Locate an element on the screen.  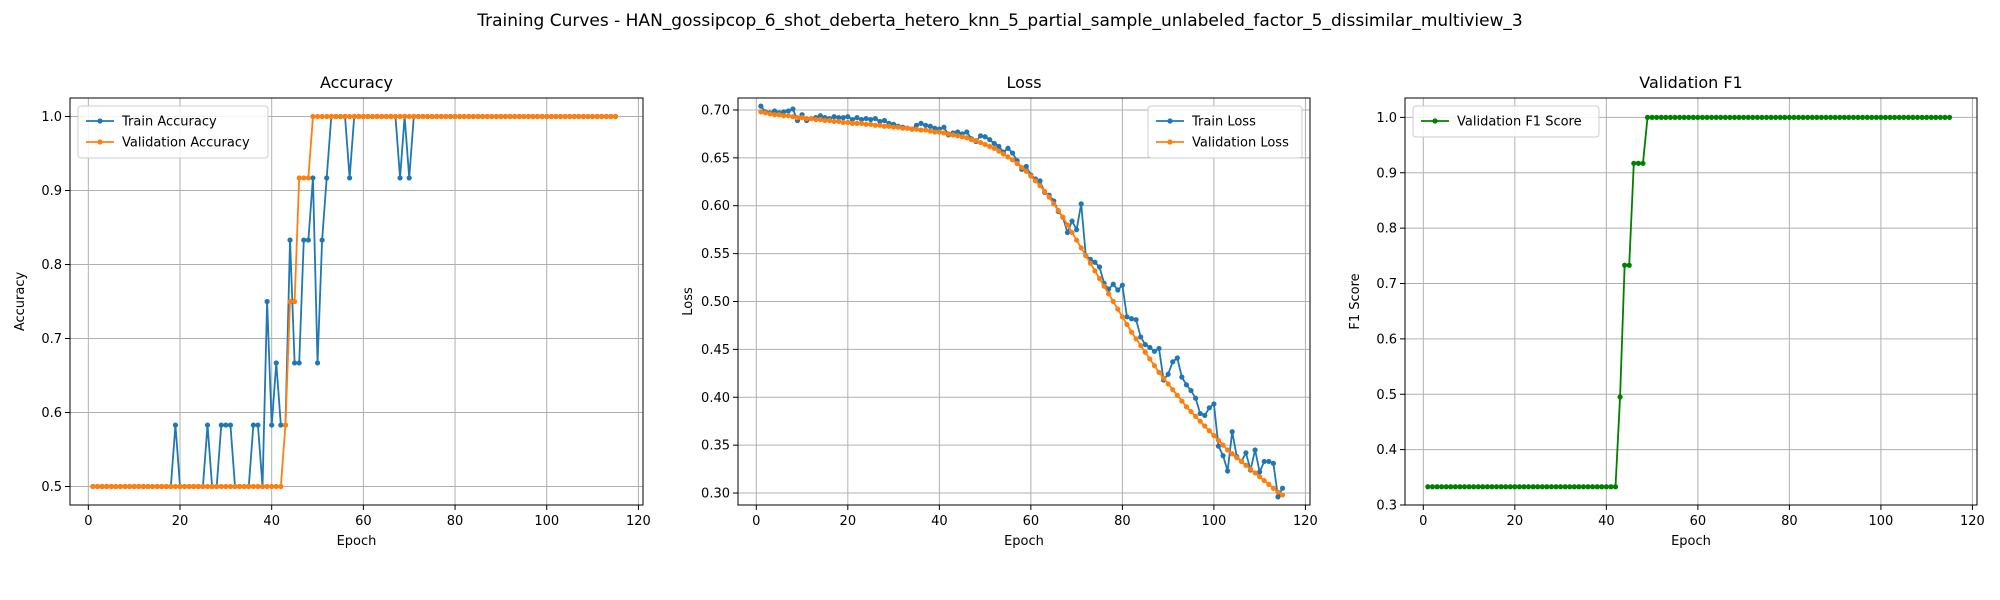
y-tick-label: 0.9 is located at coordinates (51, 191).